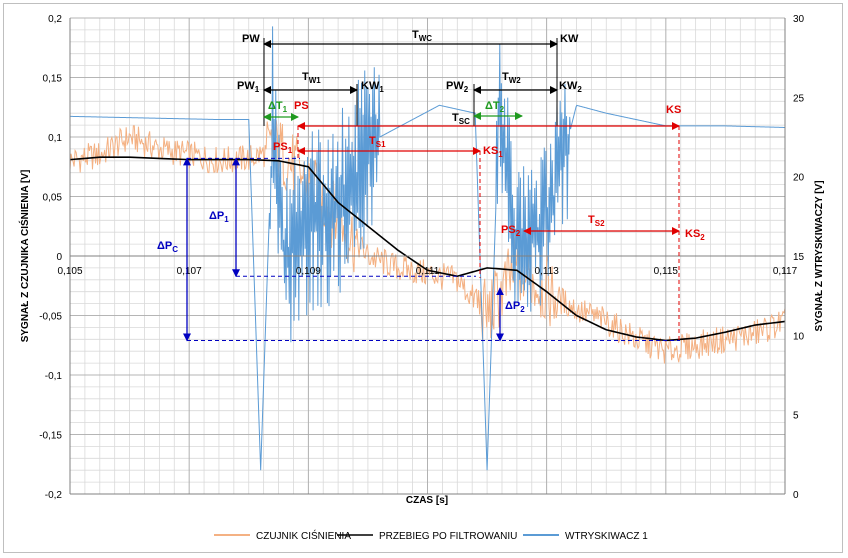 The height and width of the screenshot is (558, 848). Describe the element at coordinates (796, 495) in the screenshot. I see `y-tick-label-right: 0` at that location.